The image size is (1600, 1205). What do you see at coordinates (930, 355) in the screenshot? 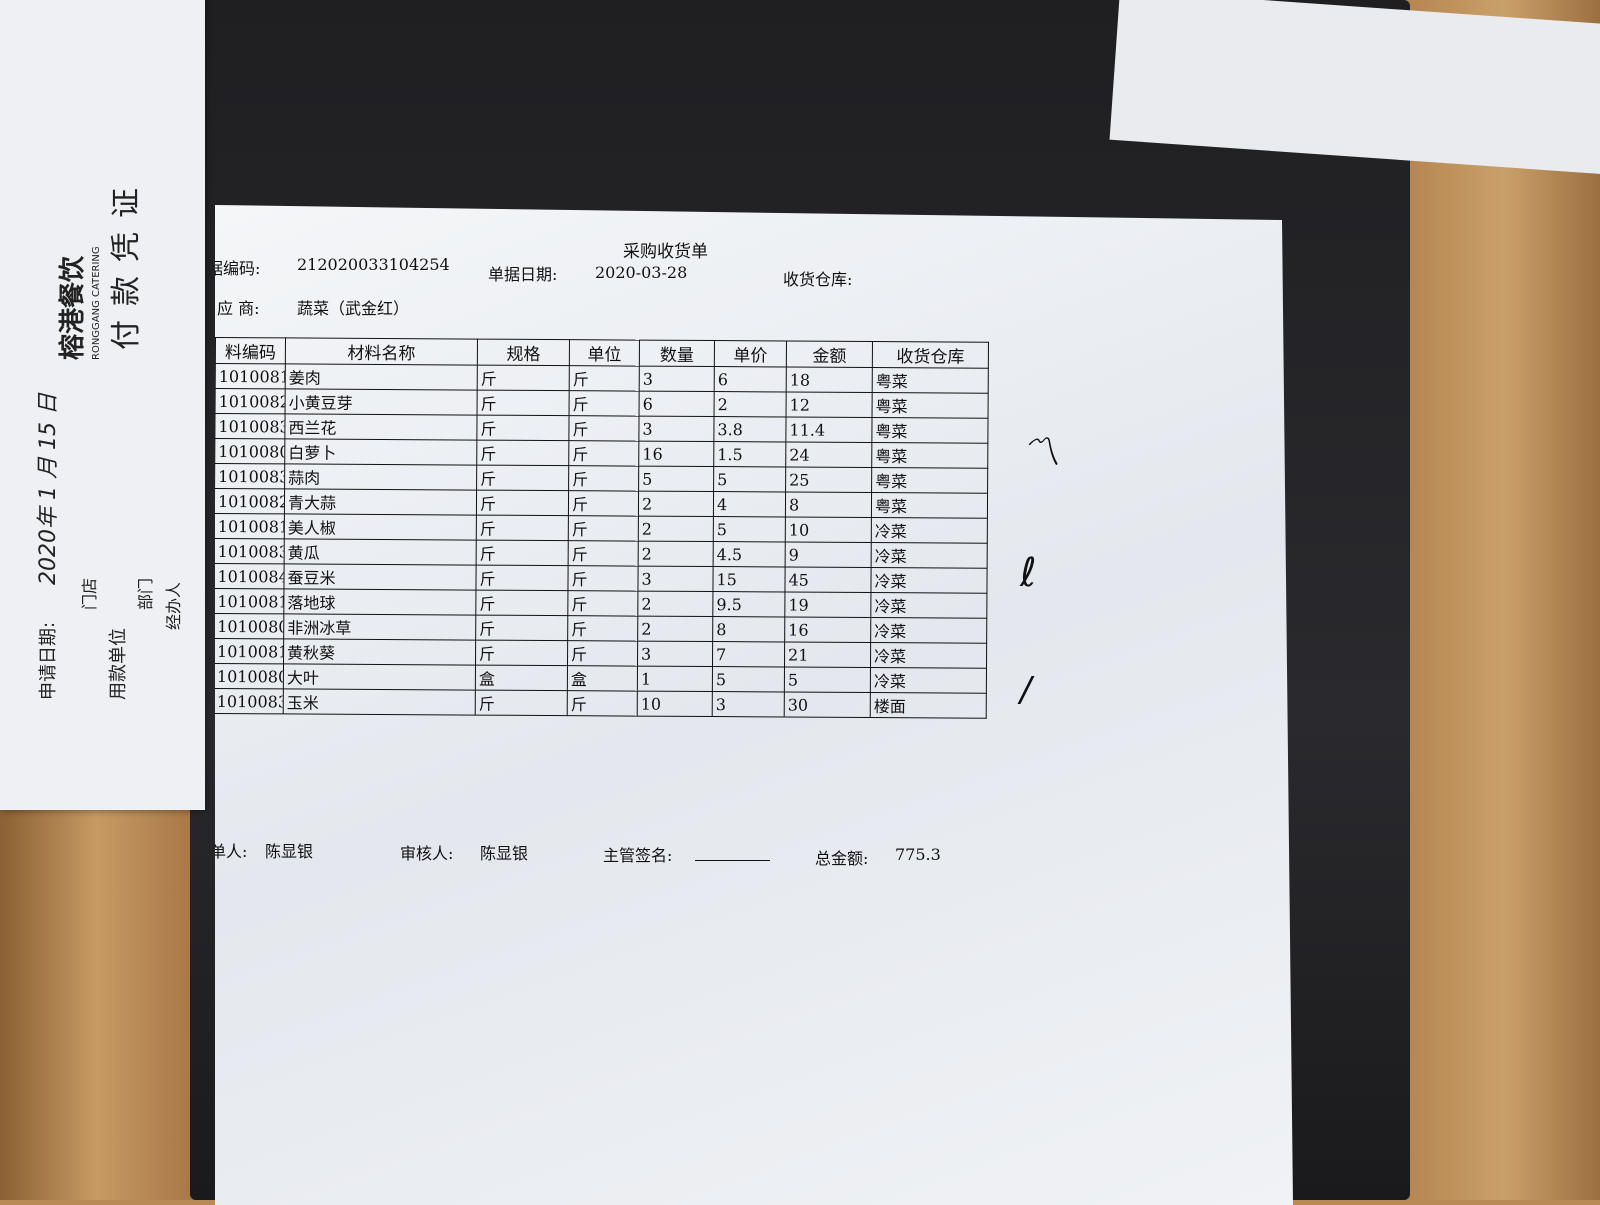
I see `column-header: 收货仓库` at bounding box center [930, 355].